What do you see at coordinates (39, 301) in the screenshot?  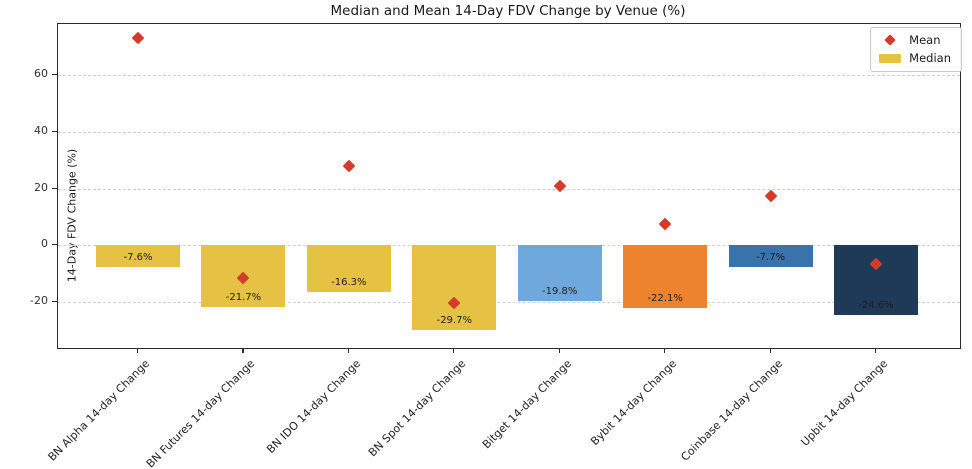 I see `y-tick-label--20: -20` at bounding box center [39, 301].